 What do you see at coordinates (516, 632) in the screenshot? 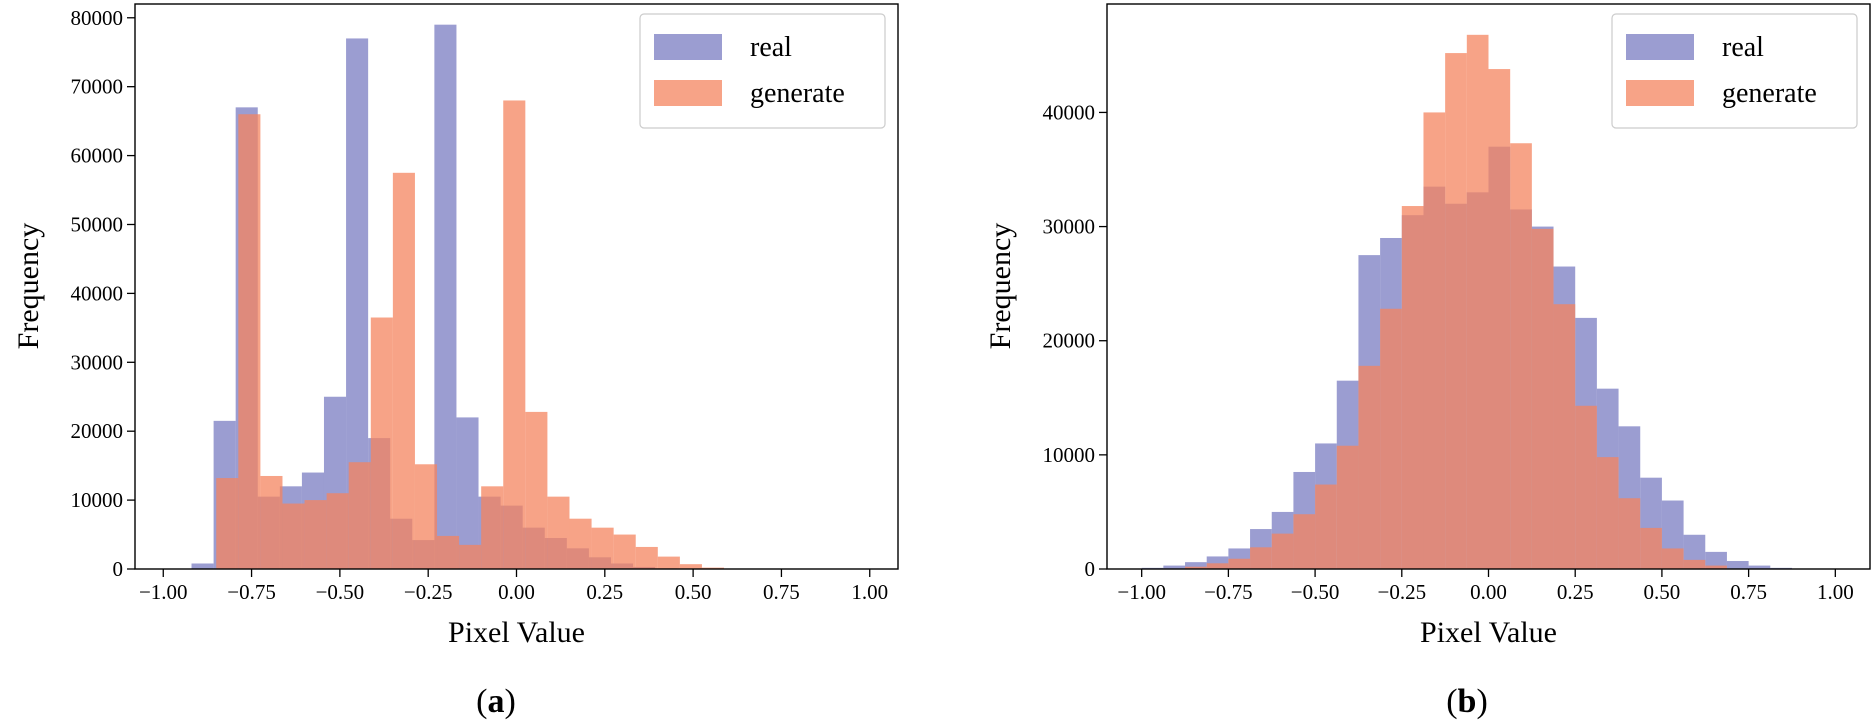
I see `x-axis-title-a: Pixel Value` at bounding box center [516, 632].